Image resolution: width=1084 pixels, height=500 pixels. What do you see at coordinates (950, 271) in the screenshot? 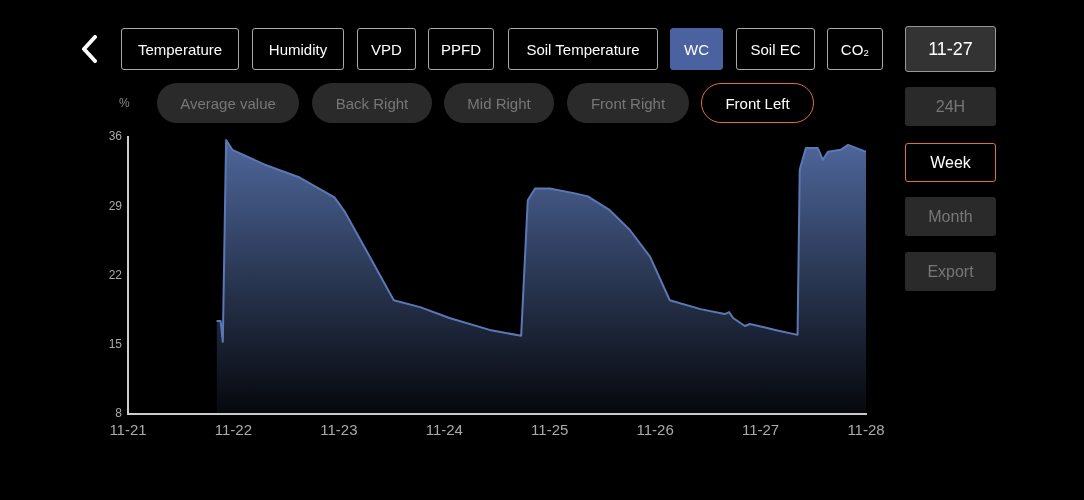
I see `text: Export` at bounding box center [950, 271].